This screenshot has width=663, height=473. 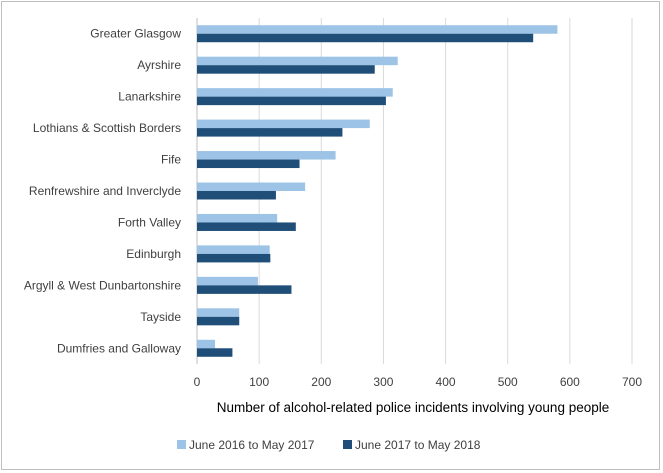 I want to click on x-tick-label: 200, so click(x=321, y=382).